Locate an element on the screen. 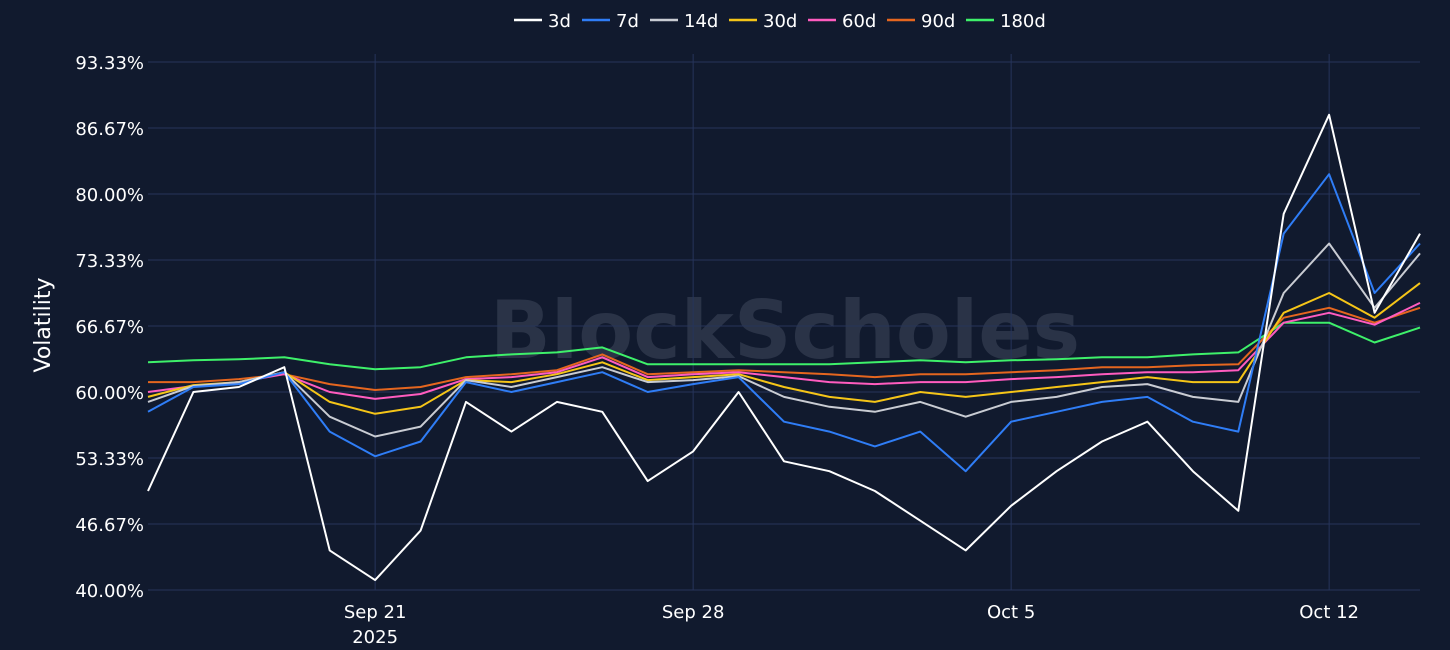 This screenshot has height=650, width=1450. series-line-60d is located at coordinates (784, 350).